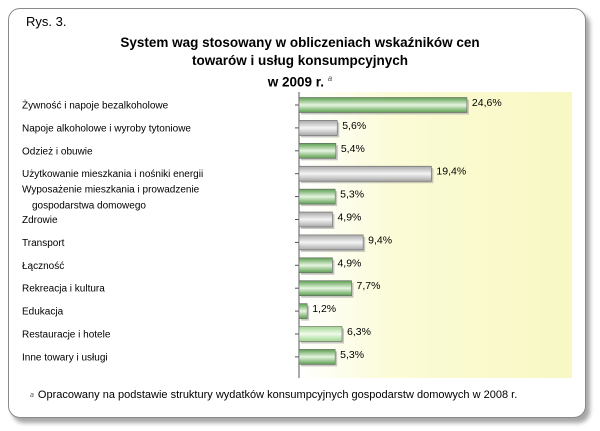 This screenshot has width=600, height=431. I want to click on data-label: 5,4%, so click(353, 149).